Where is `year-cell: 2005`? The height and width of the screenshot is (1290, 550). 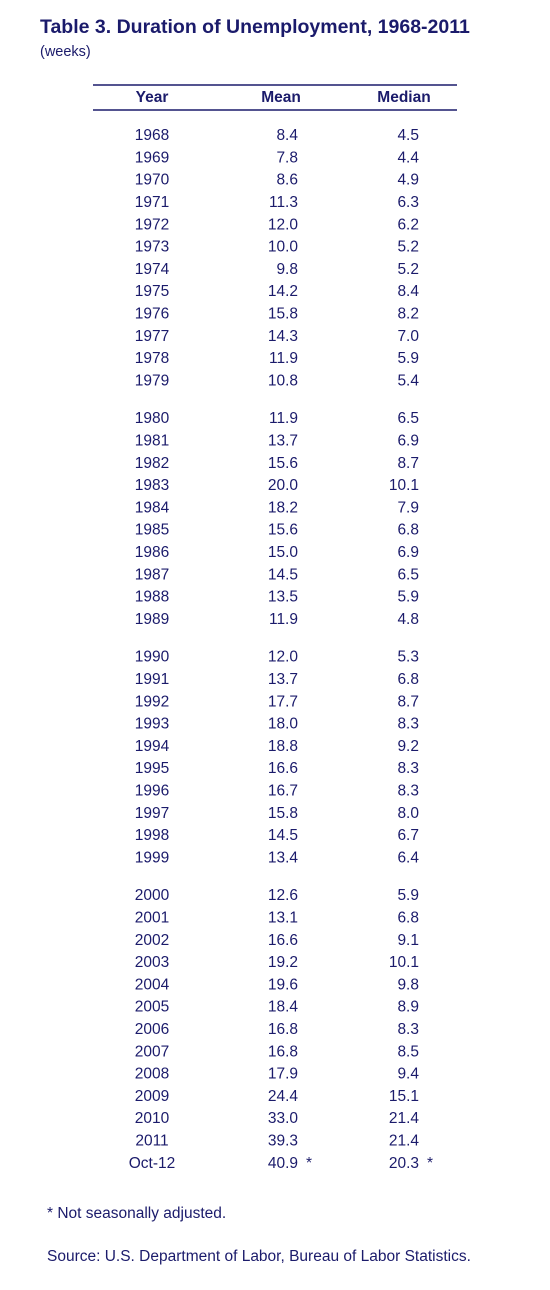 year-cell: 2005 is located at coordinates (152, 1007).